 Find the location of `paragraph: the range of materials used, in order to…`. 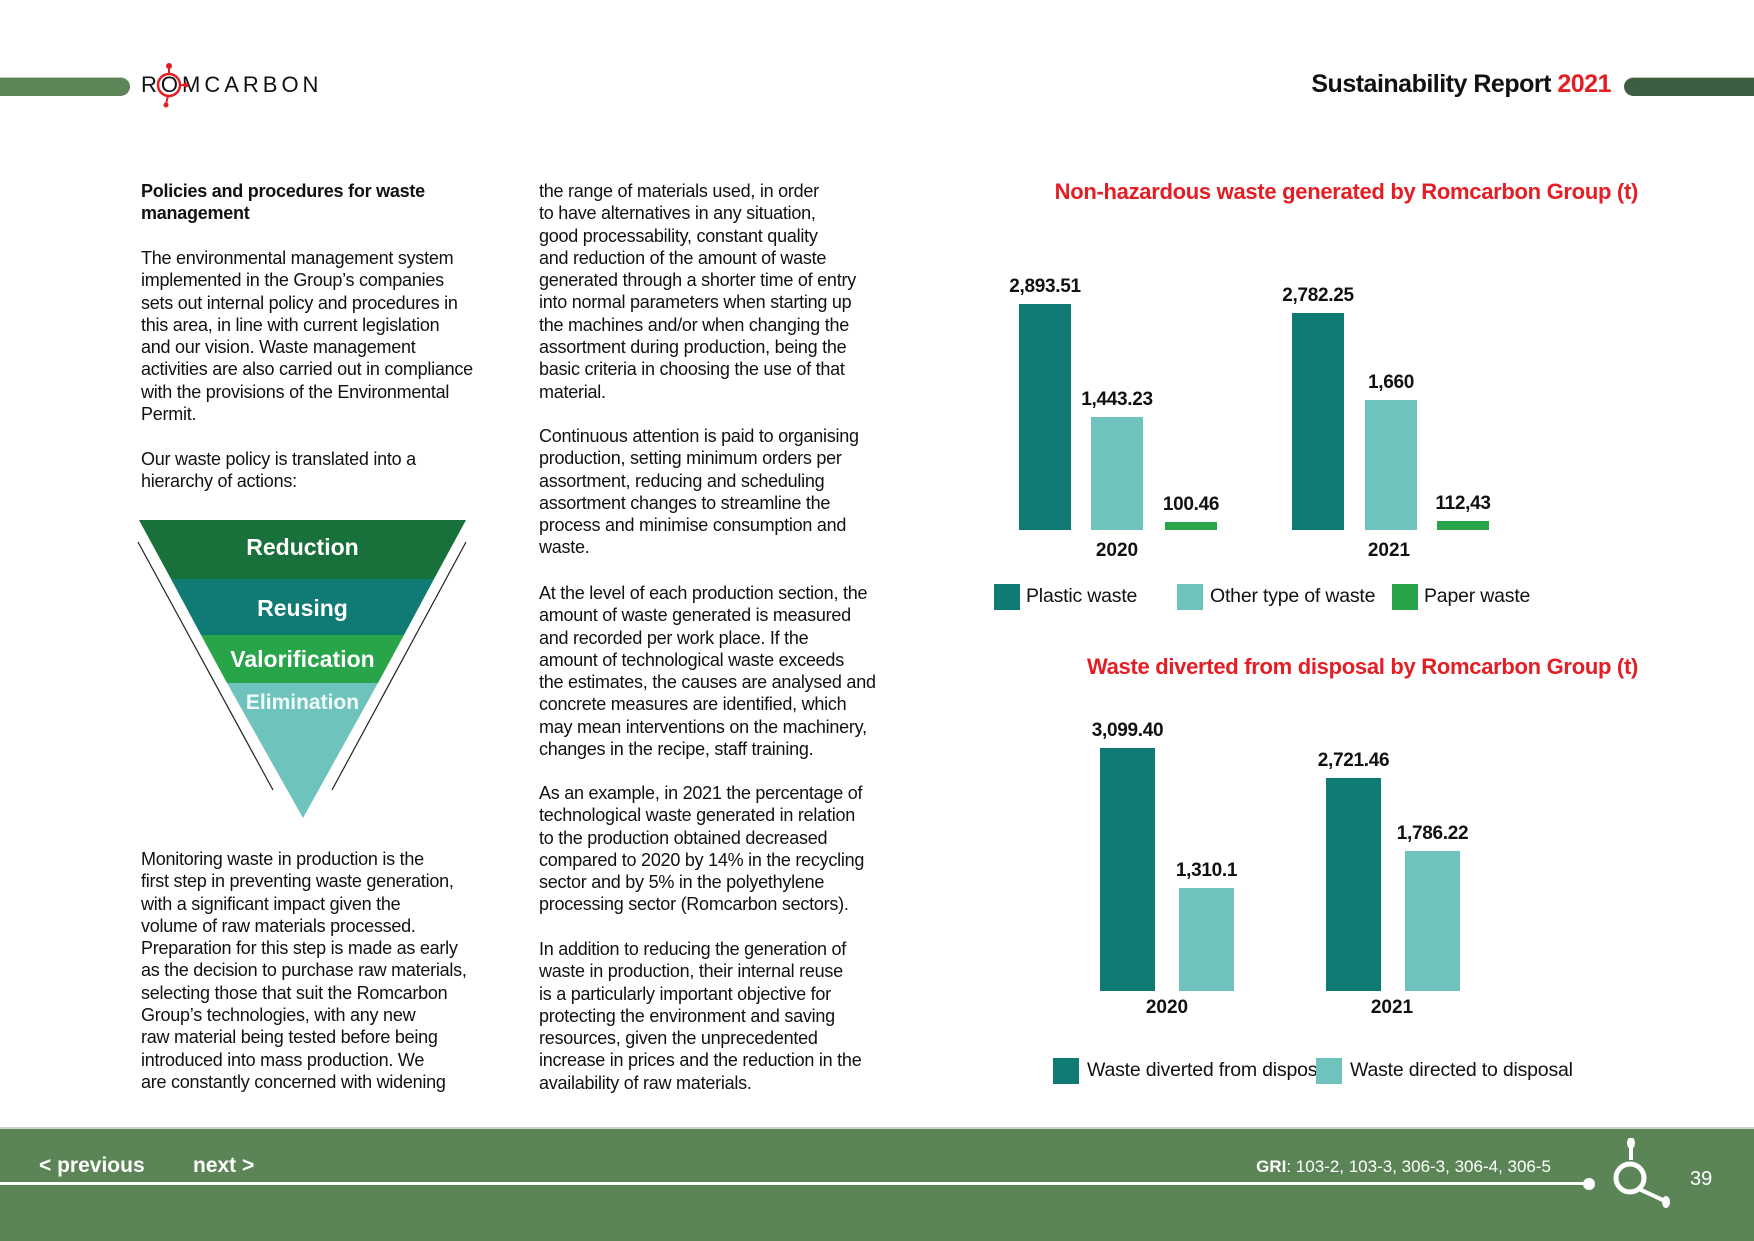

paragraph: the range of materials used, in order to… is located at coordinates (697, 291).